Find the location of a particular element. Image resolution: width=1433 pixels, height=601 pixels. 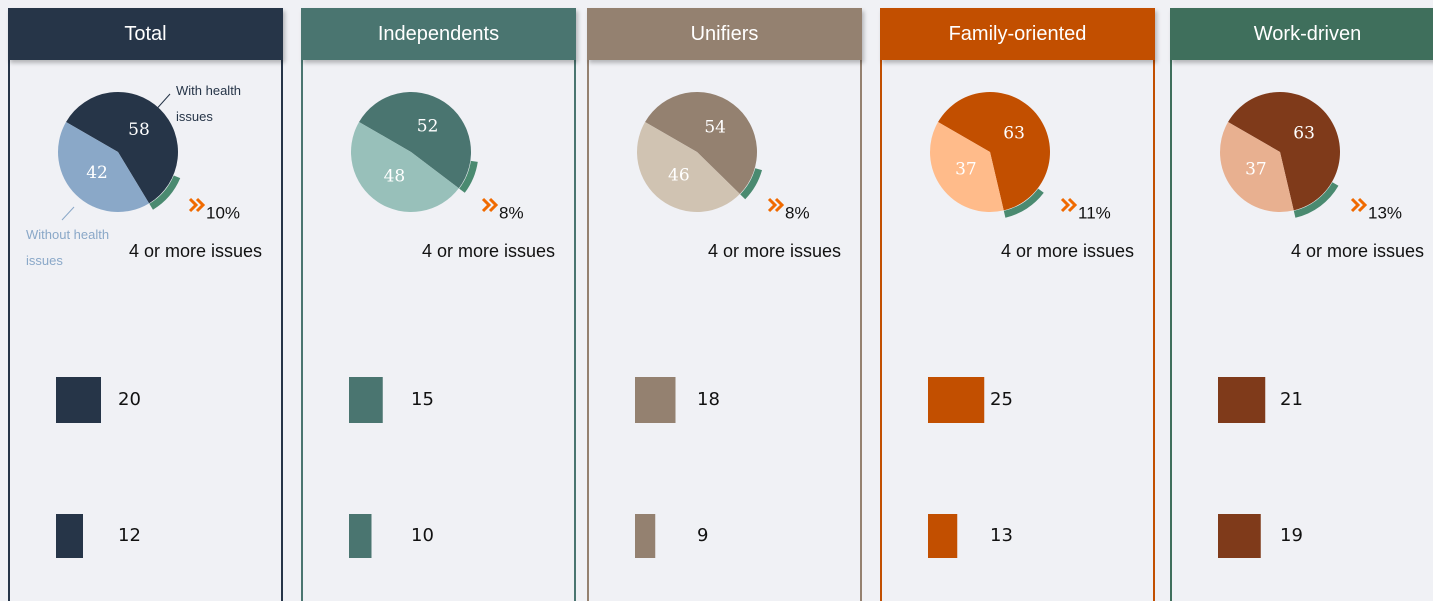

panel-graphic: 58 42 10% 4 or more issues 20 12 is located at coordinates (159, 325).